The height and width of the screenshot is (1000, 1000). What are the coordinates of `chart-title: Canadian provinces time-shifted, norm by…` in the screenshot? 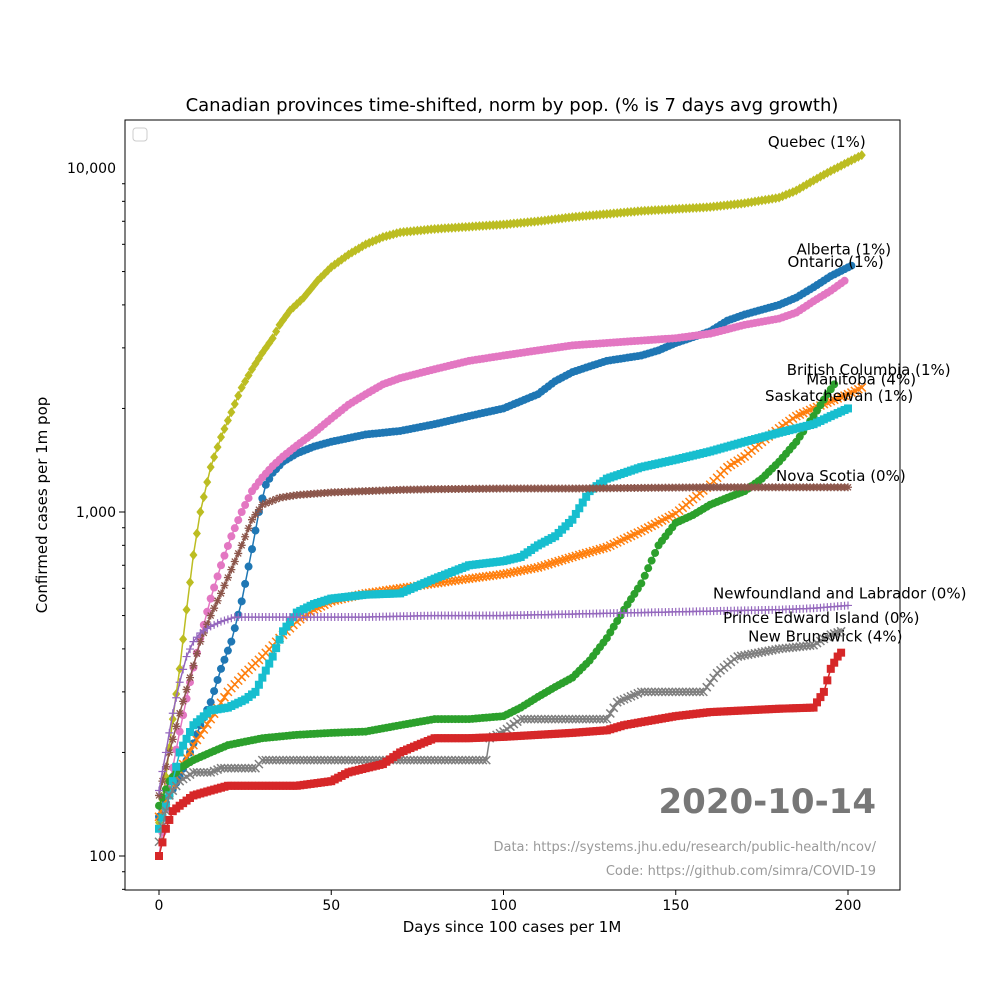 It's located at (512, 105).